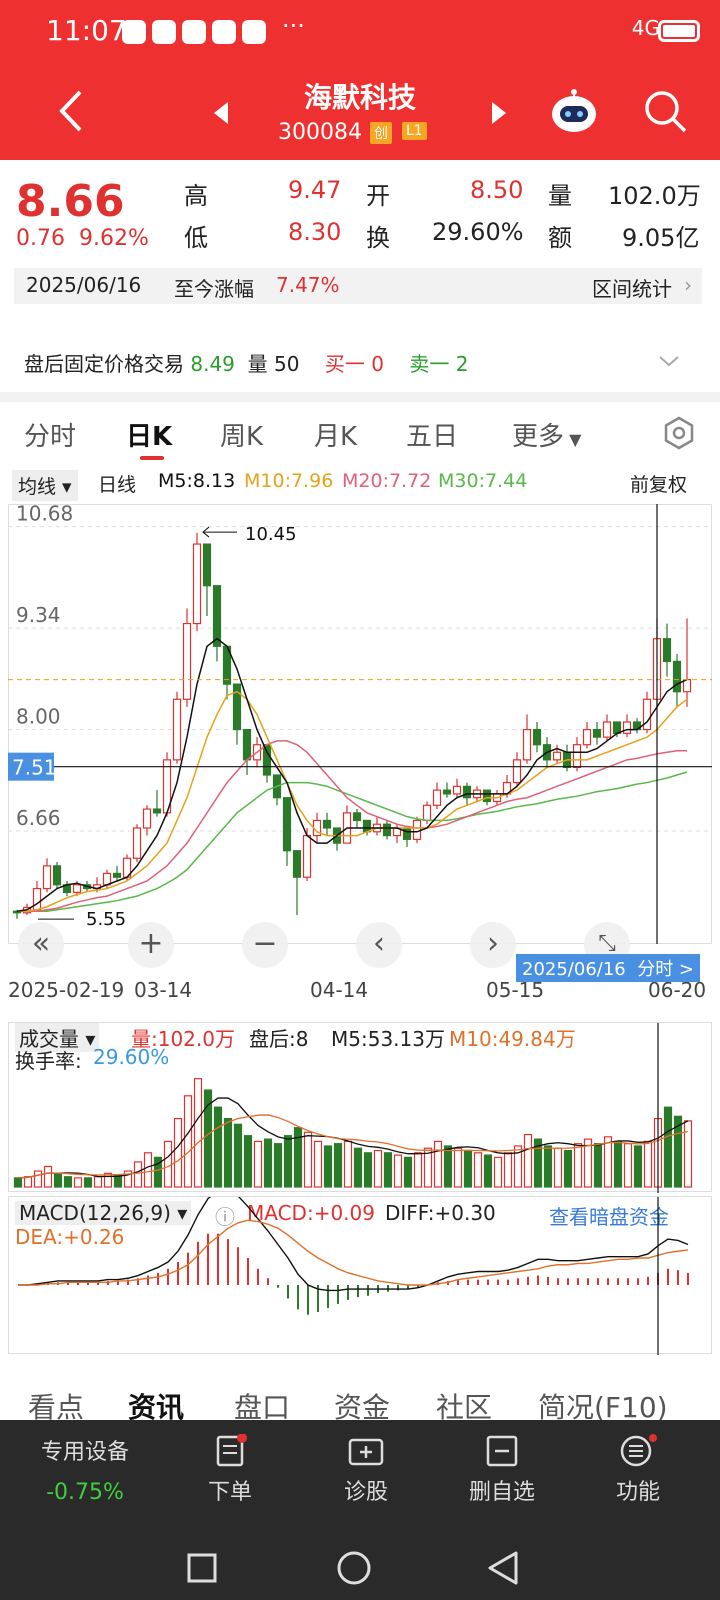 The image size is (720, 1600). I want to click on scroll-right-button: ›, so click(493, 945).